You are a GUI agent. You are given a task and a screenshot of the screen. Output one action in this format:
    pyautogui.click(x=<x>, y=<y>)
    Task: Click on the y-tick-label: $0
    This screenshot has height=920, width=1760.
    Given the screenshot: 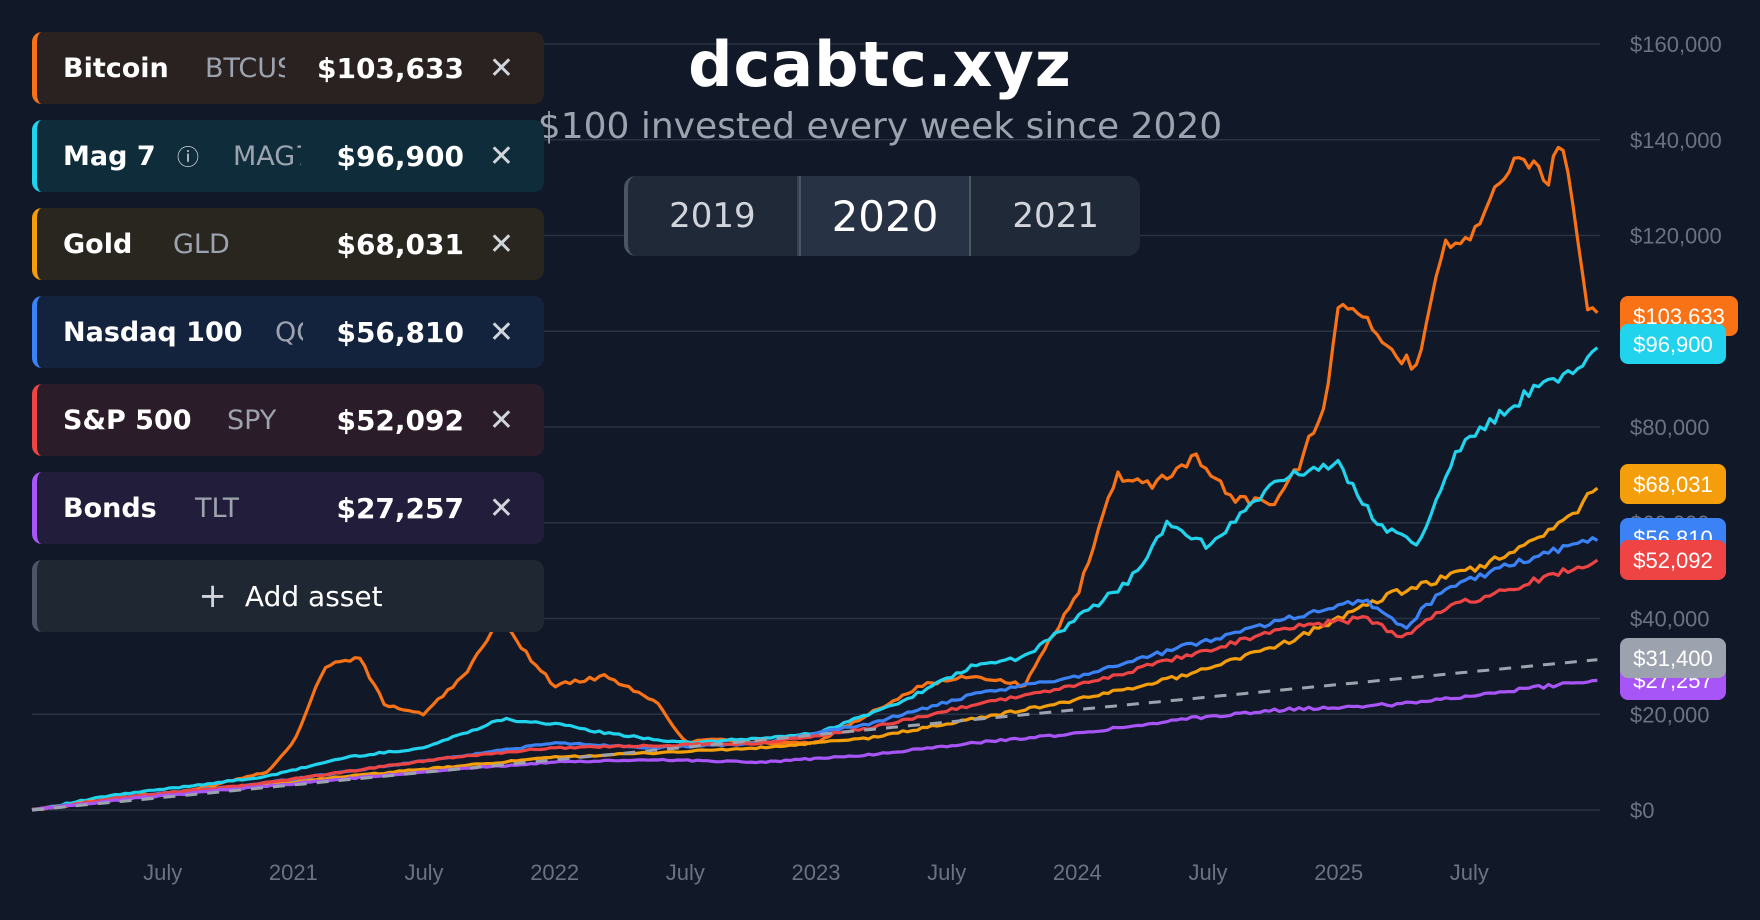 What is the action you would take?
    pyautogui.click(x=1642, y=810)
    